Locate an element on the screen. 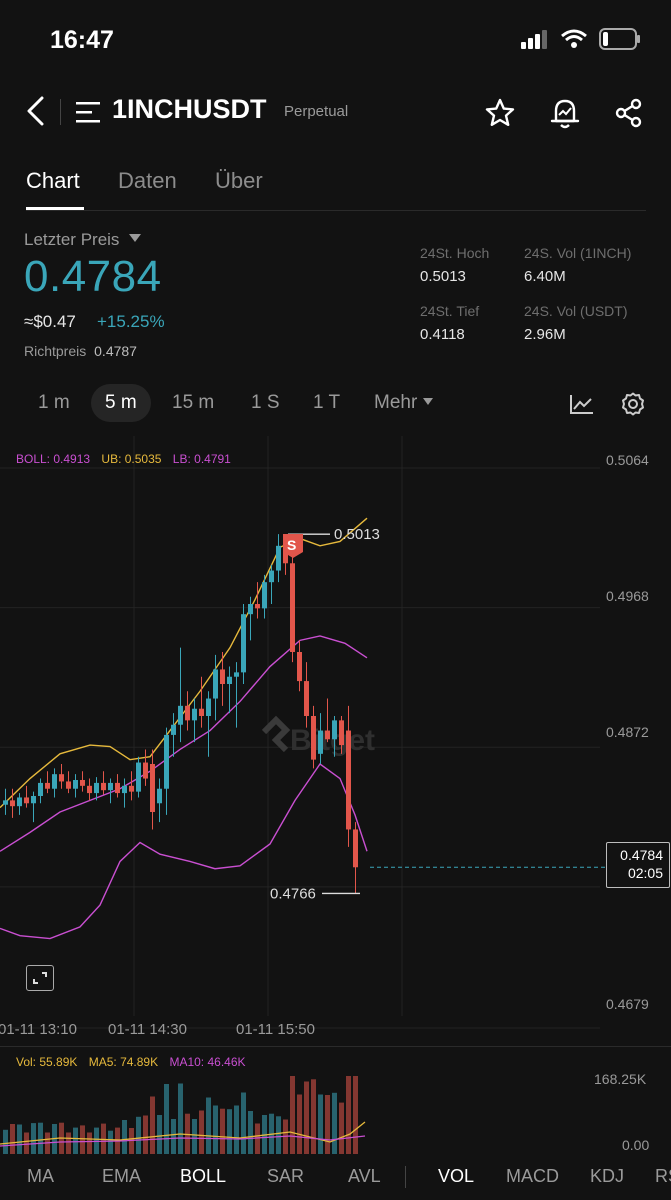 The height and width of the screenshot is (1200, 671). usd-approx: ≈$0.47 is located at coordinates (50, 321).